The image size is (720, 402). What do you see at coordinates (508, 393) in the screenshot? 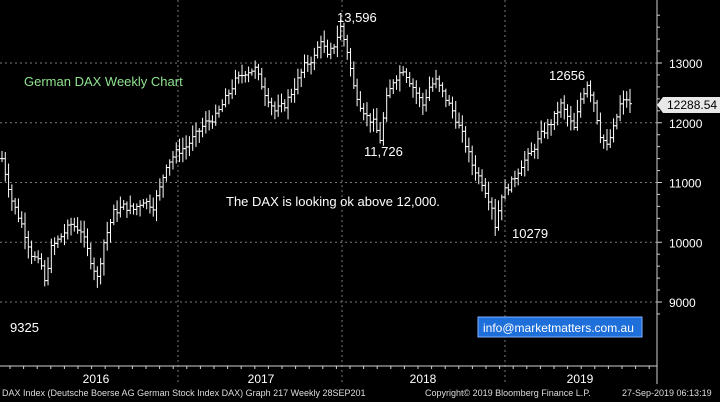
I see `footer-copyright: Copyright© 2019 Bloomberg Finance L.P.` at bounding box center [508, 393].